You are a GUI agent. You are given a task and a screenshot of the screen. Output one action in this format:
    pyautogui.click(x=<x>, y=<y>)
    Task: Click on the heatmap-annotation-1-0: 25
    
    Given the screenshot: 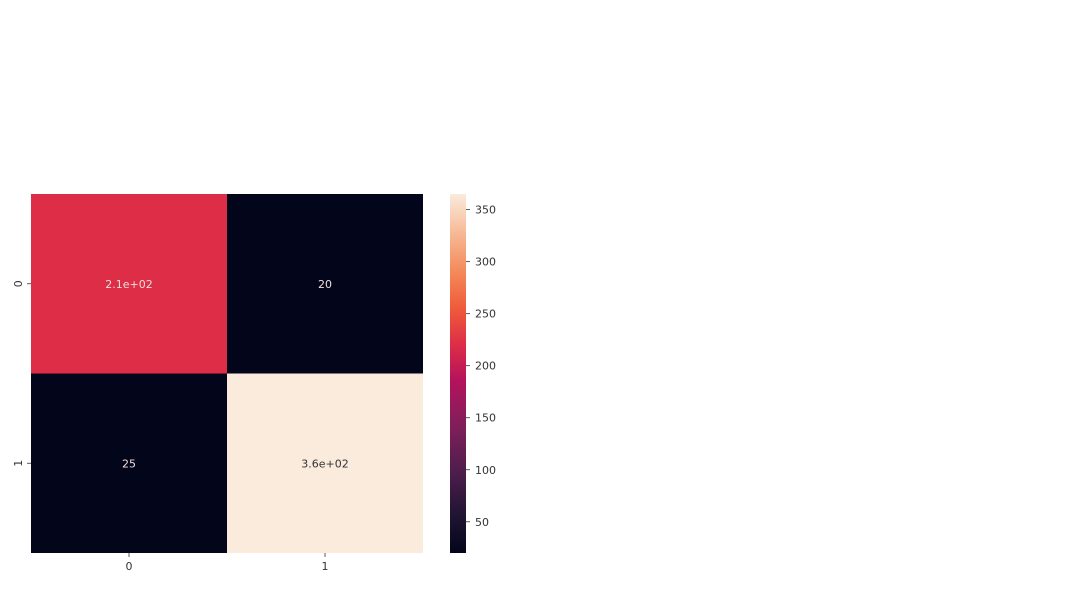 What is the action you would take?
    pyautogui.click(x=129, y=463)
    